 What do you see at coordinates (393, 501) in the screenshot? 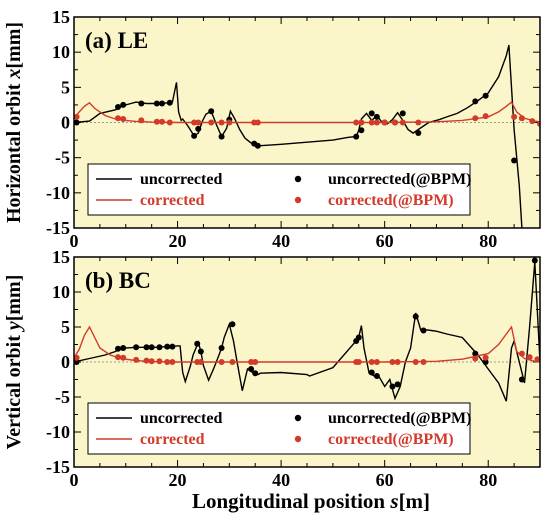
I see `x-axis-label-var: s` at bounding box center [393, 501].